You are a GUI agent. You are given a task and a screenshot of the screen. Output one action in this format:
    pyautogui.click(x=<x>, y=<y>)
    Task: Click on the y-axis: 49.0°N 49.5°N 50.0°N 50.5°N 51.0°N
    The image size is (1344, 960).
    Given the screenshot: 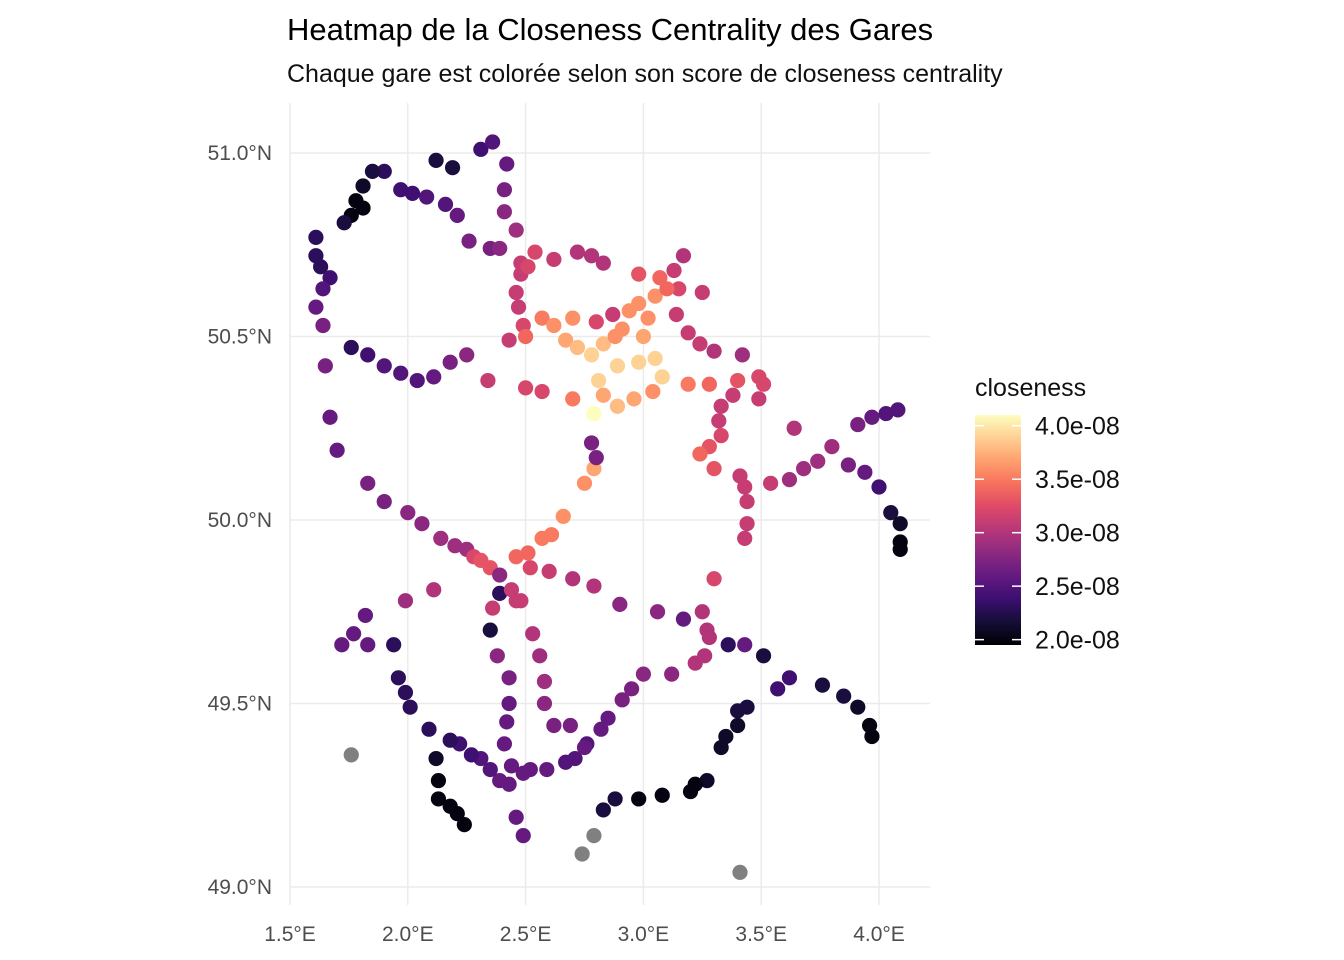 What is the action you would take?
    pyautogui.click(x=240, y=520)
    